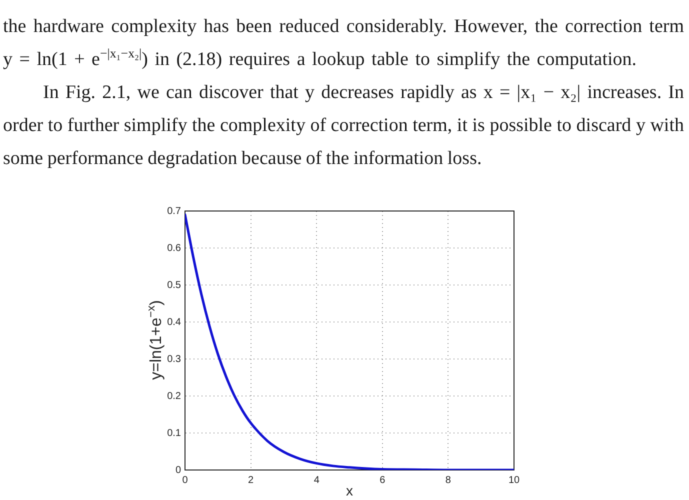 The width and height of the screenshot is (689, 500). I want to click on y-tick-label: 0.3, so click(174, 359).